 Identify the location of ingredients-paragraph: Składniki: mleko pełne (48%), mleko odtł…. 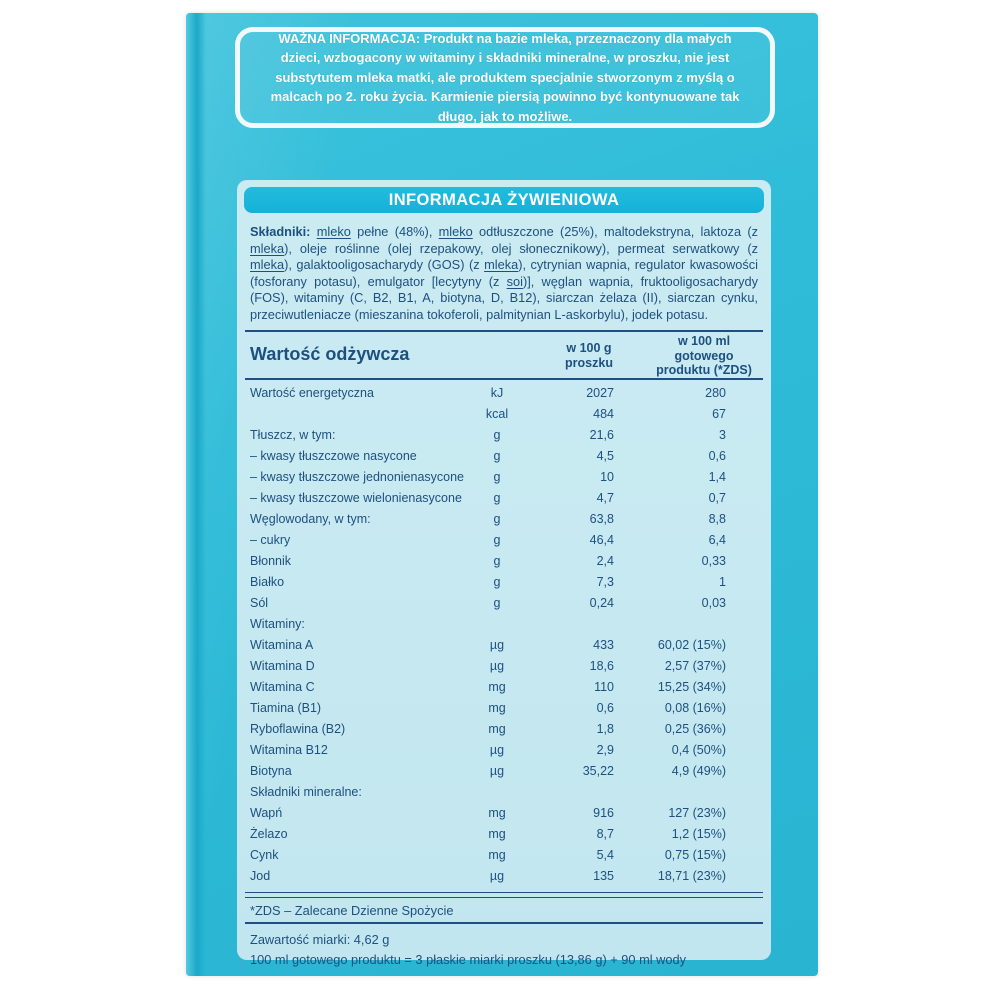
(504, 271).